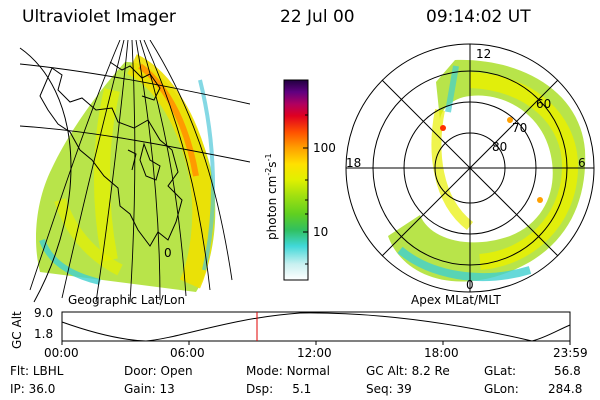  What do you see at coordinates (168, 253) in the screenshot?
I see `geo-meridian-label: 0` at bounding box center [168, 253].